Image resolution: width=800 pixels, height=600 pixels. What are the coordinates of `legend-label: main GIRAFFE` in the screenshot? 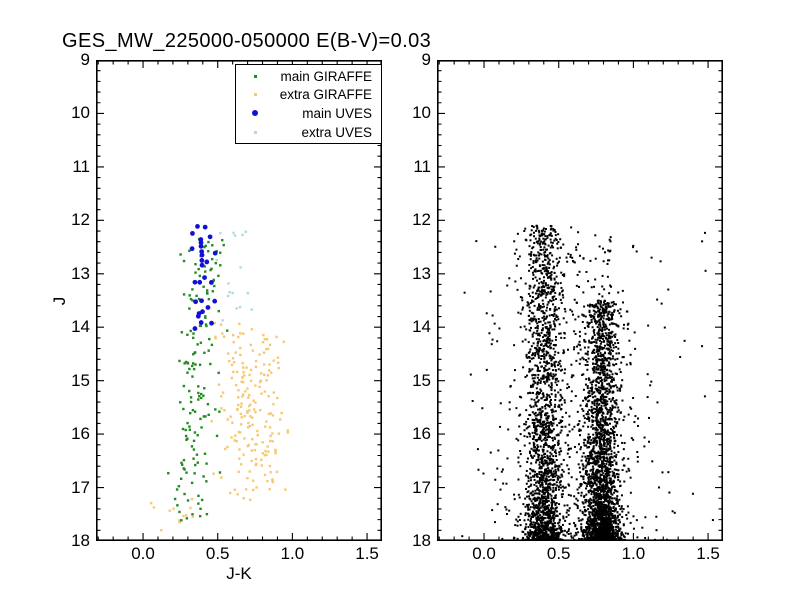 It's located at (326, 76).